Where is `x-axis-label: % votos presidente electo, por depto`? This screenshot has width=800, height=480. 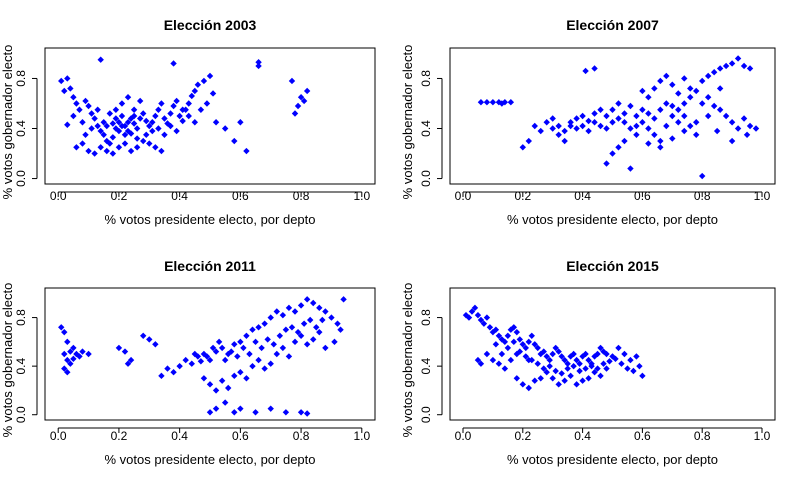 x-axis-label: % votos presidente electo, por depto is located at coordinates (612, 219).